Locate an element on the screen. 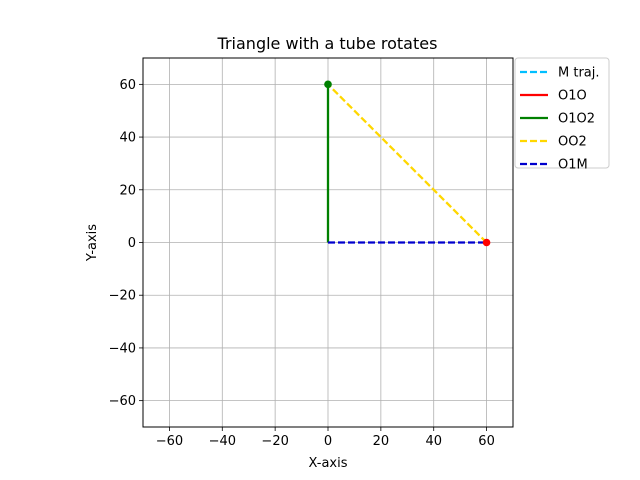  legend-label: O1O is located at coordinates (572, 96).